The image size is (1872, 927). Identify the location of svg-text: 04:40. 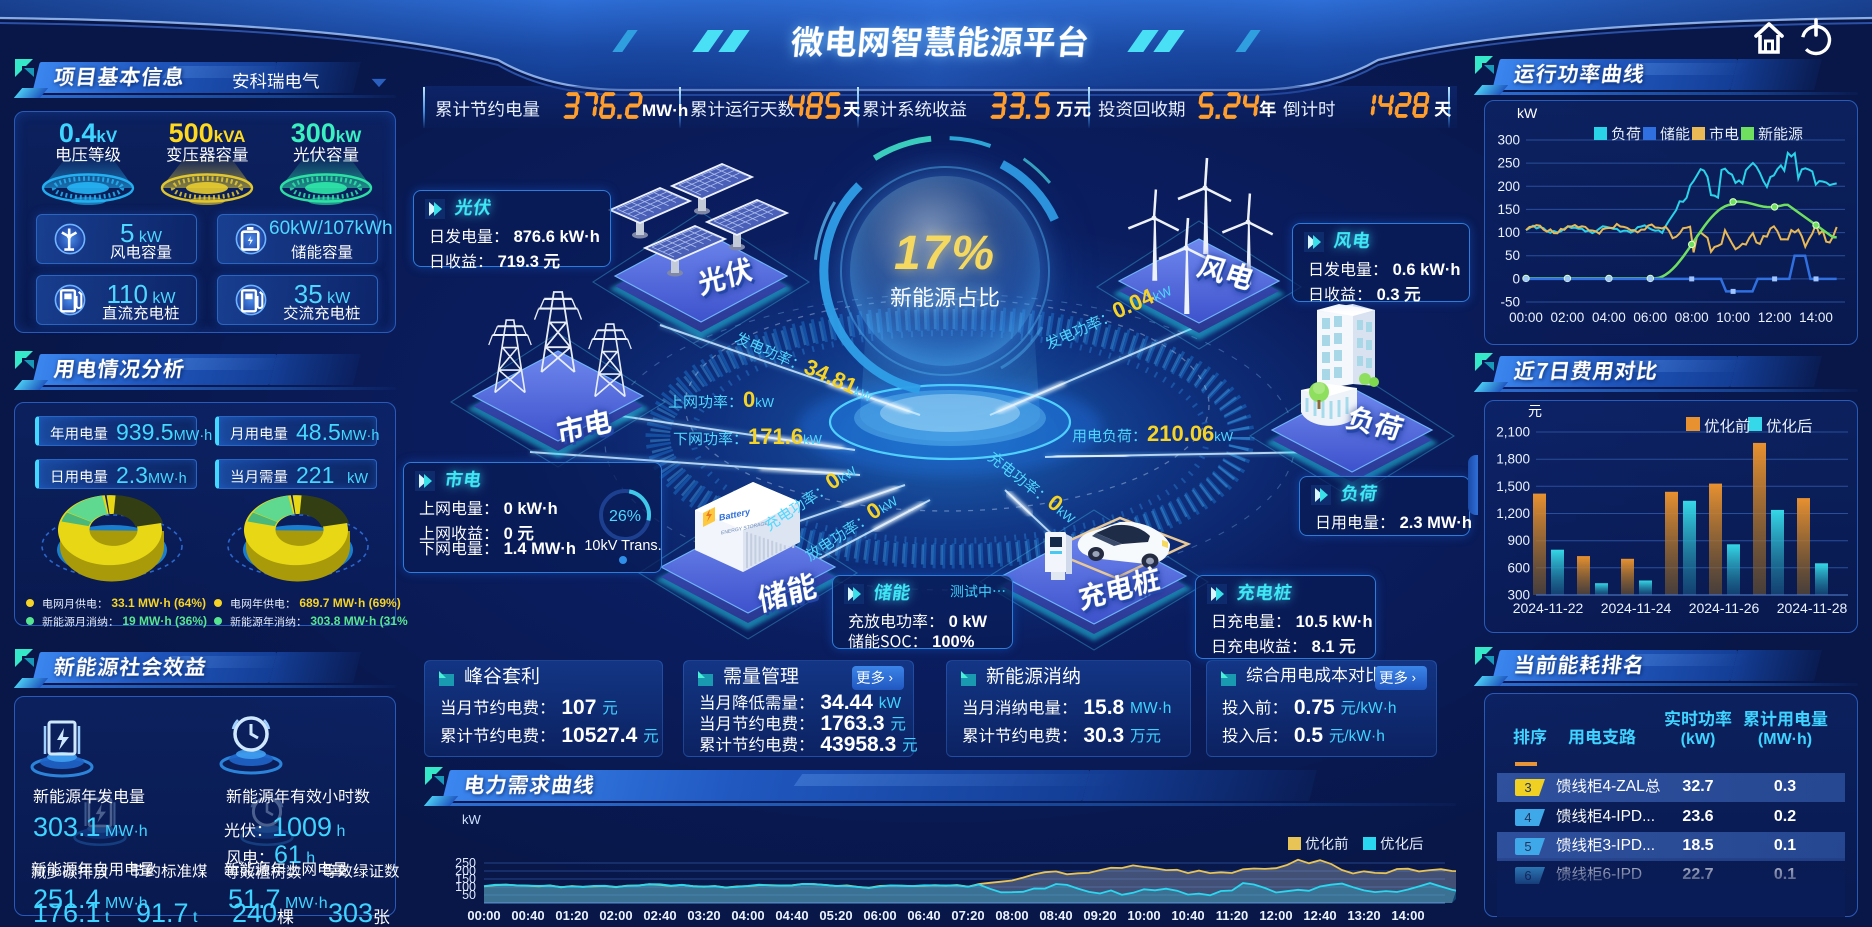
(791, 915).